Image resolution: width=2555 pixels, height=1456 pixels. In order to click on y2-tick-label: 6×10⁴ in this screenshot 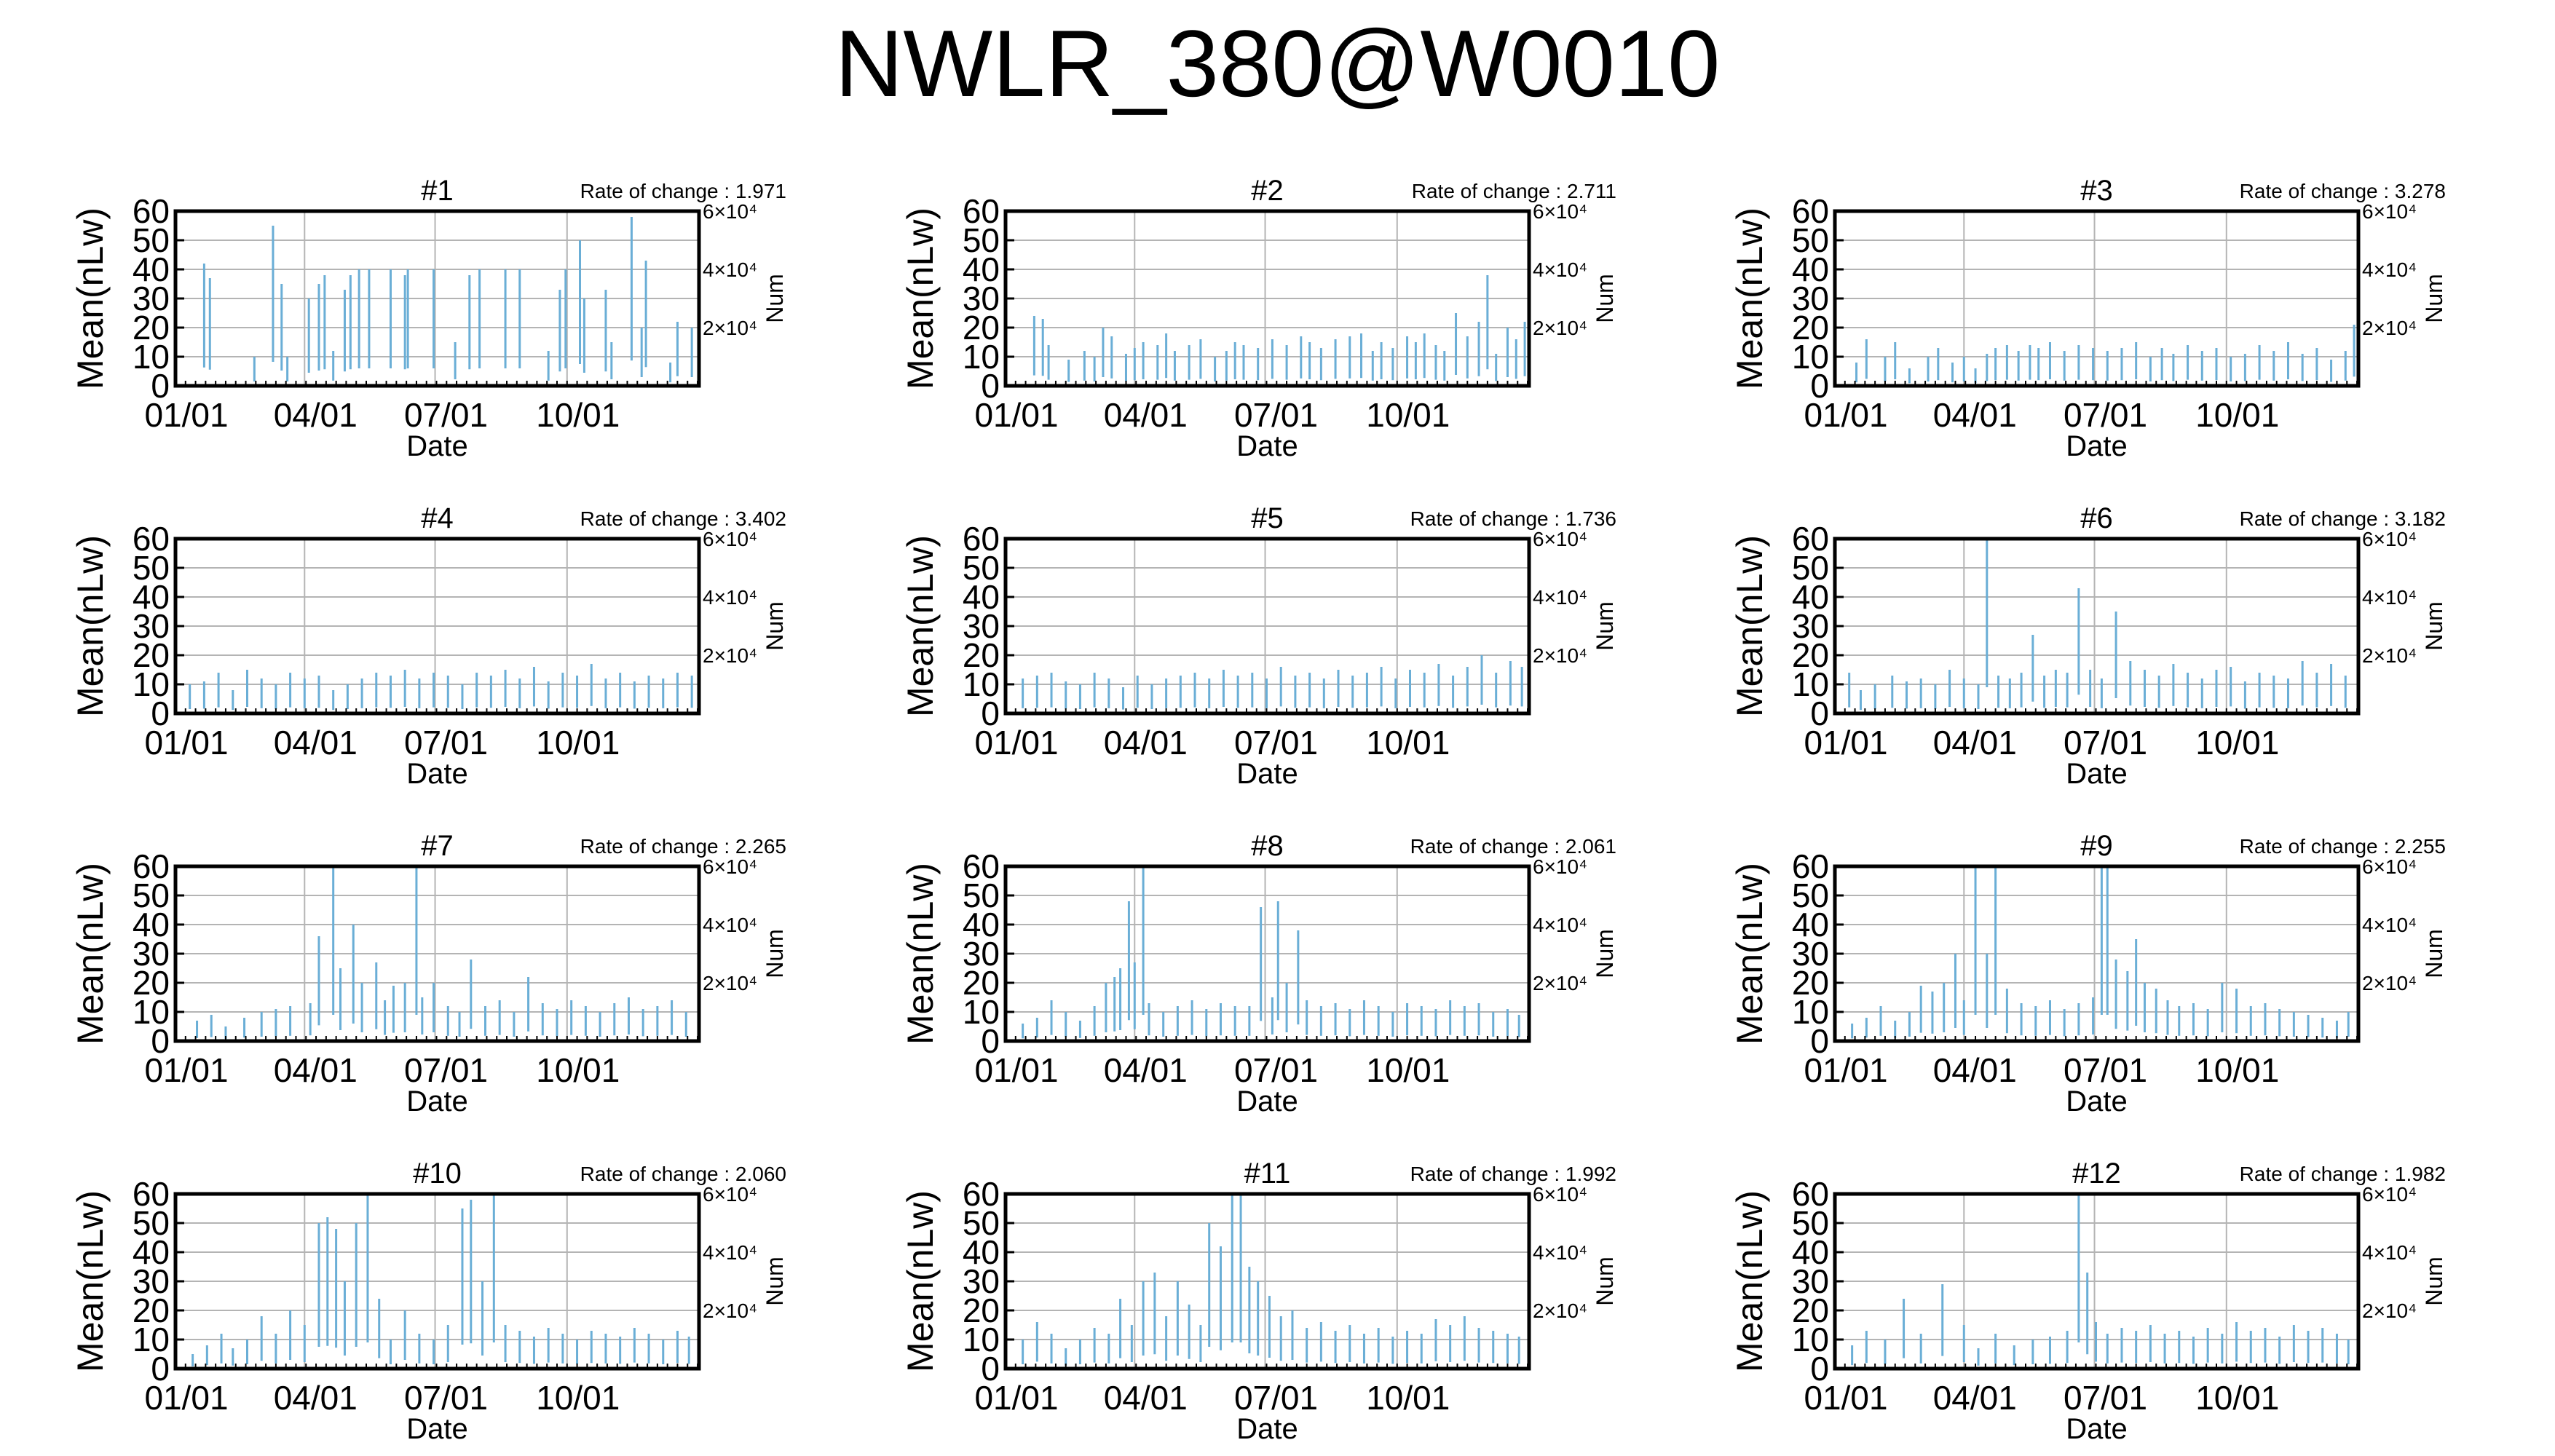, I will do `click(1560, 539)`.